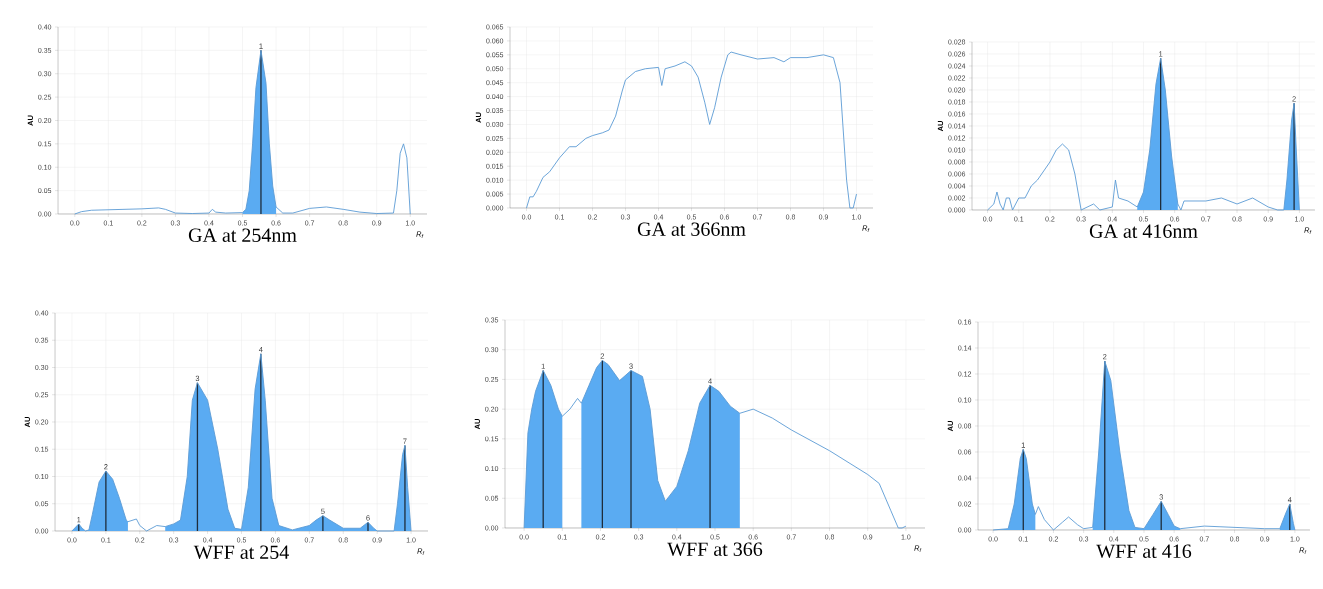 Image resolution: width=1323 pixels, height=589 pixels. What do you see at coordinates (241, 552) in the screenshot?
I see `text: WFF at 254` at bounding box center [241, 552].